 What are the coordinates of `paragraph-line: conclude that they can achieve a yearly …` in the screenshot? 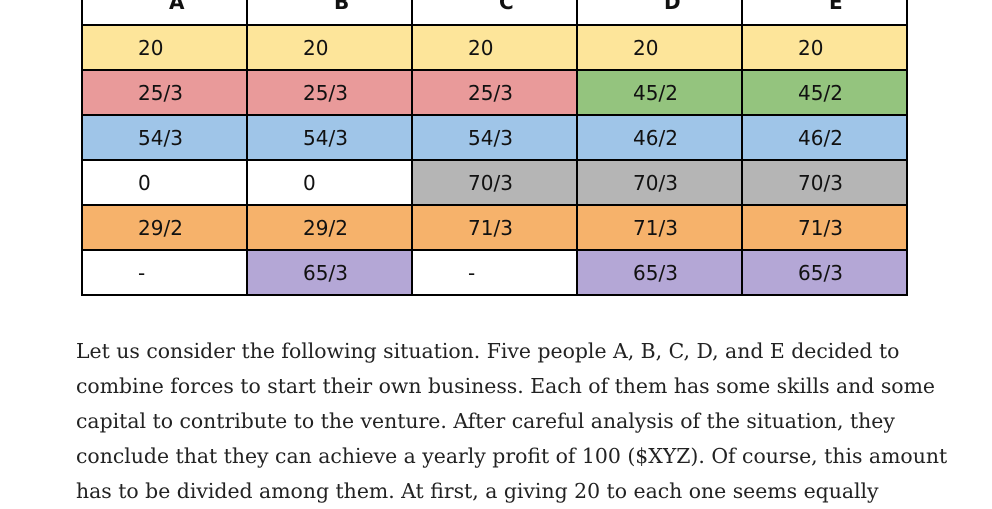 It's located at (512, 456).